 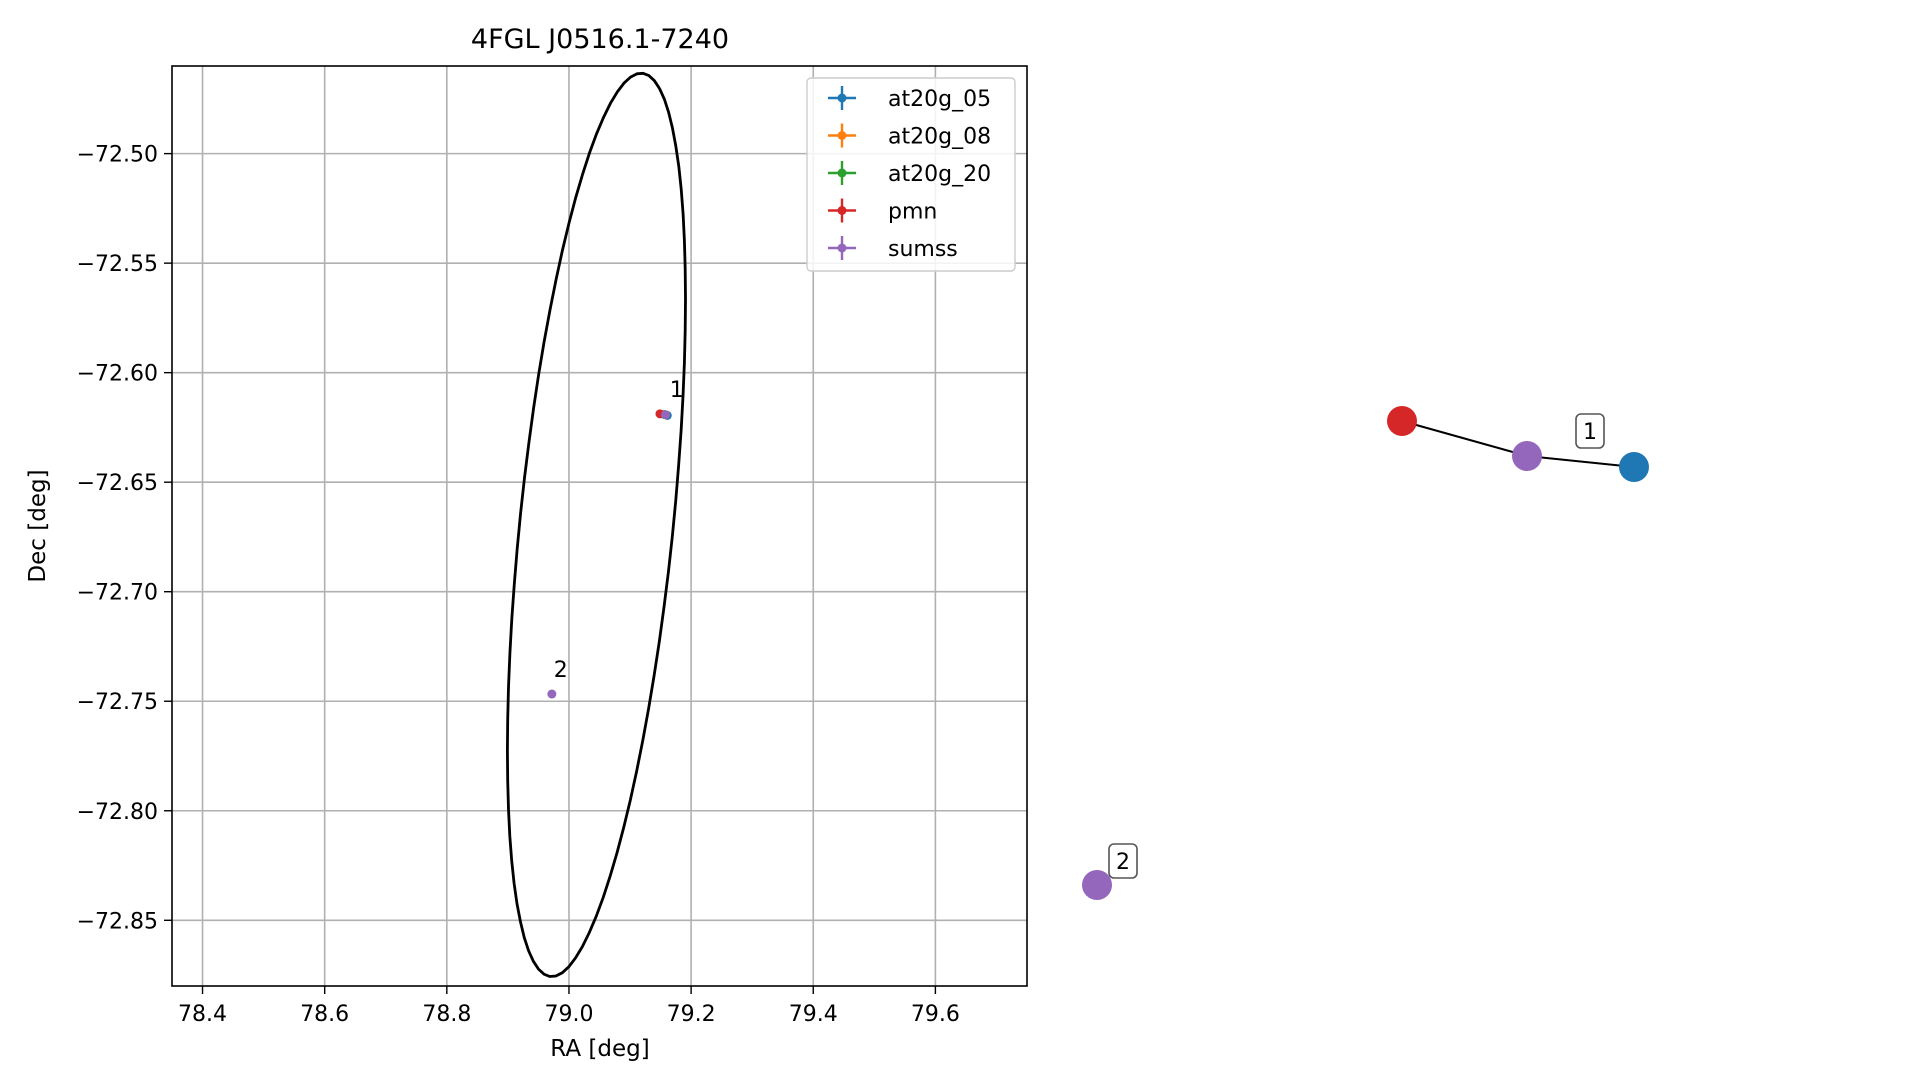 What do you see at coordinates (117, 155) in the screenshot?
I see `y-tick-label: −72.50` at bounding box center [117, 155].